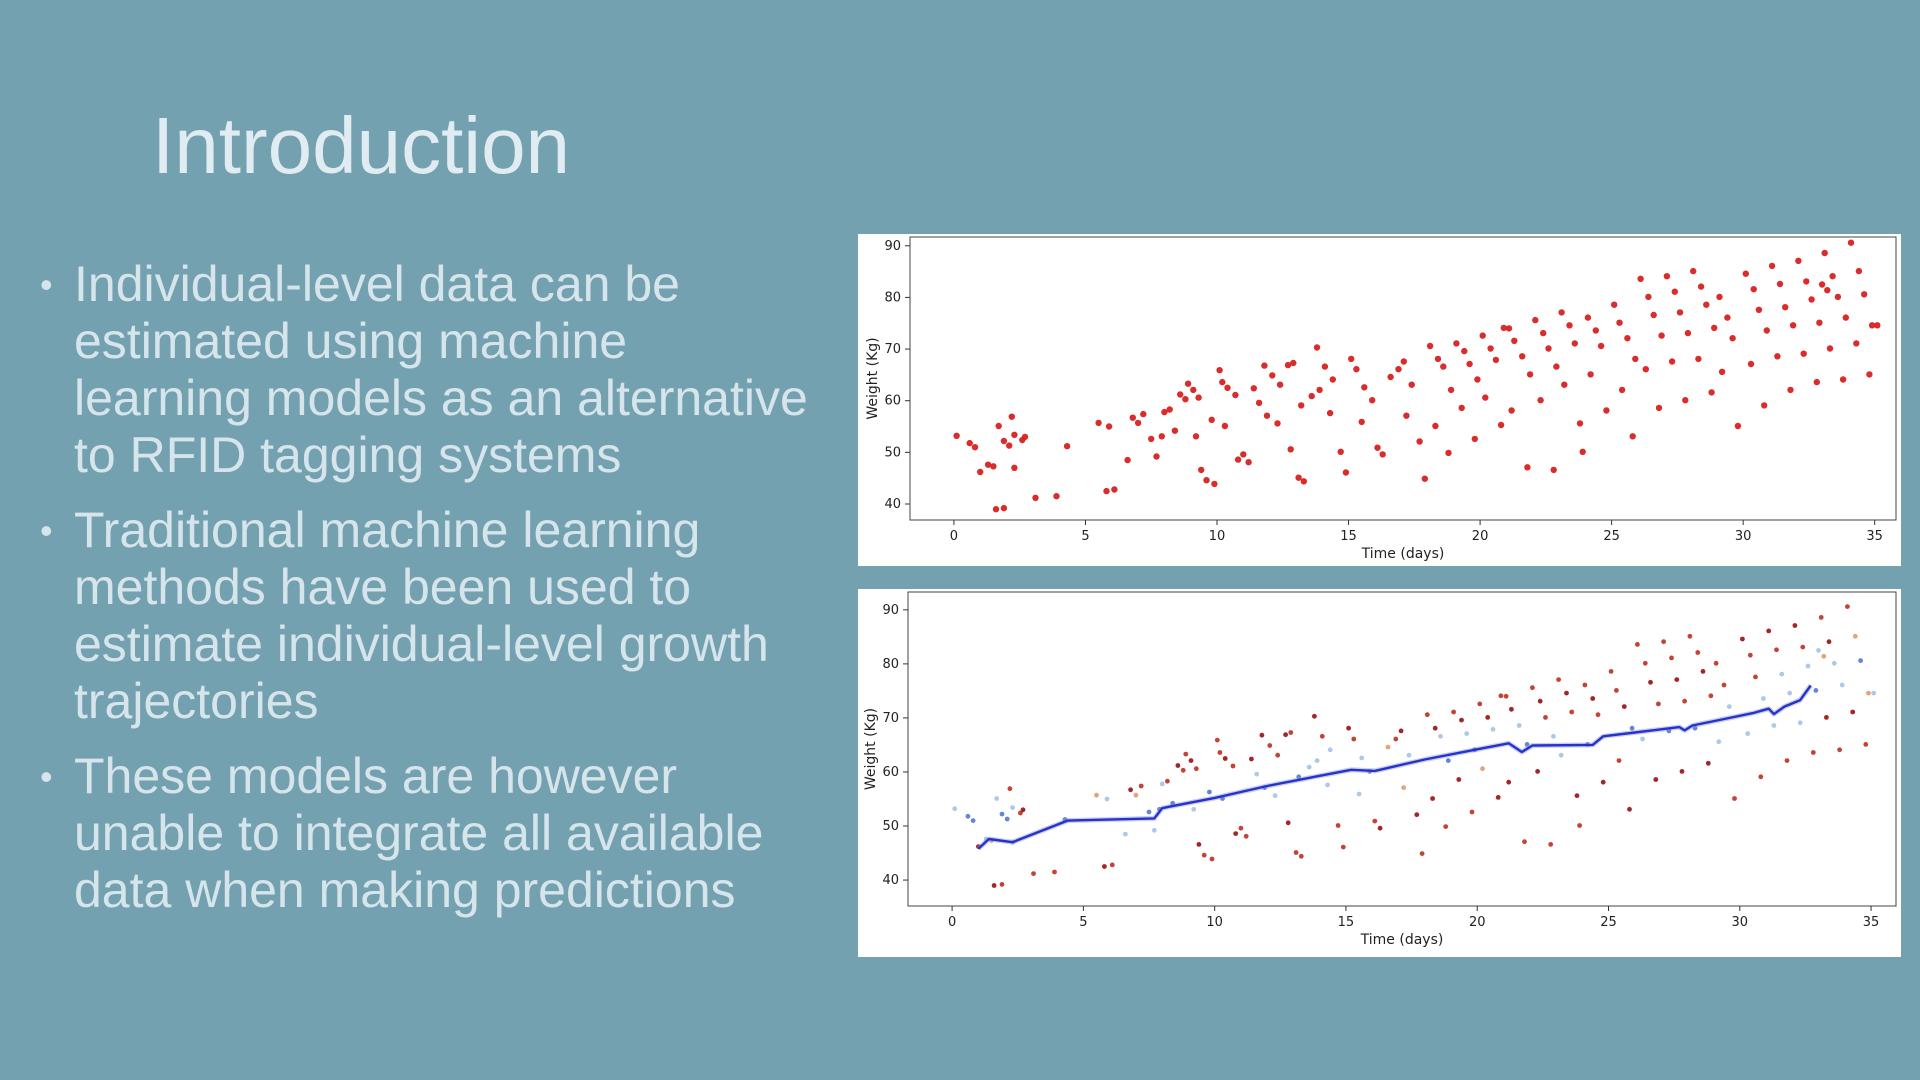 The image size is (1920, 1080). Describe the element at coordinates (1477, 922) in the screenshot. I see `x-tick-label: 20` at that location.